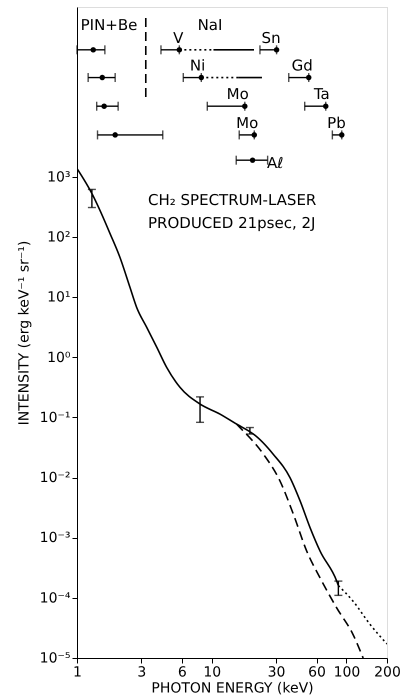 The width and height of the screenshot is (405, 698). Describe the element at coordinates (212, 672) in the screenshot. I see `x-tick-label: 10` at that location.